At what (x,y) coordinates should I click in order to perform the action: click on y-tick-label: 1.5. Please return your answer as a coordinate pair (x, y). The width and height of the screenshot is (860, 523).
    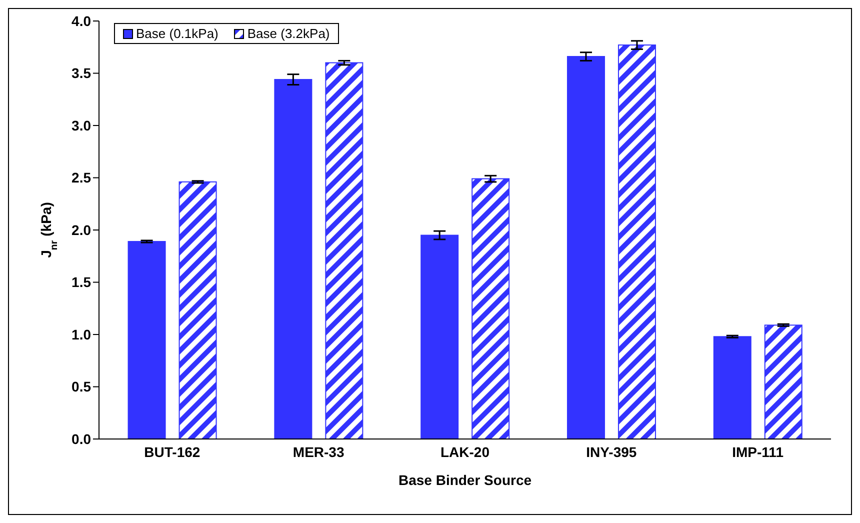
    Looking at the image, I should click on (82, 282).